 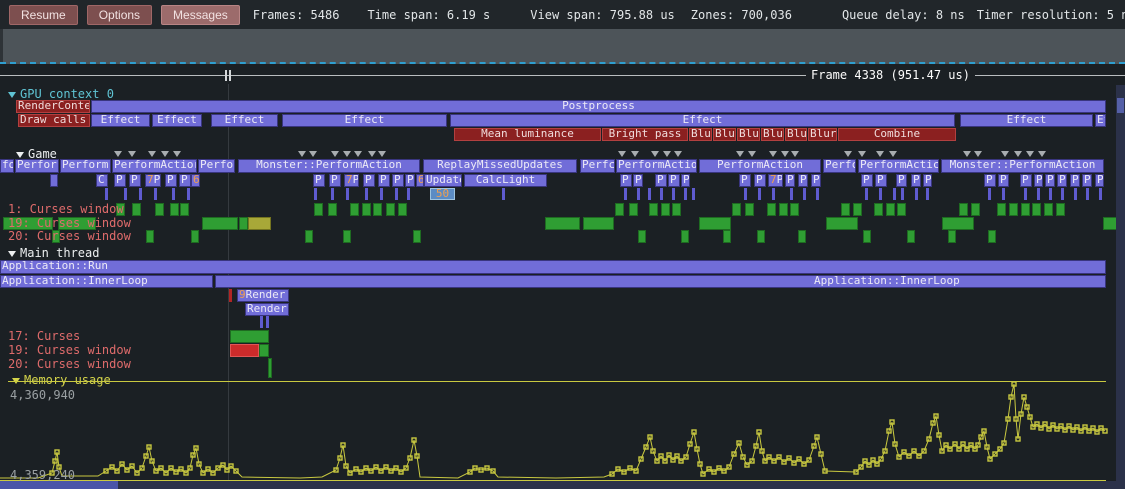 I want to click on zone: Perforr, so click(x=37, y=166).